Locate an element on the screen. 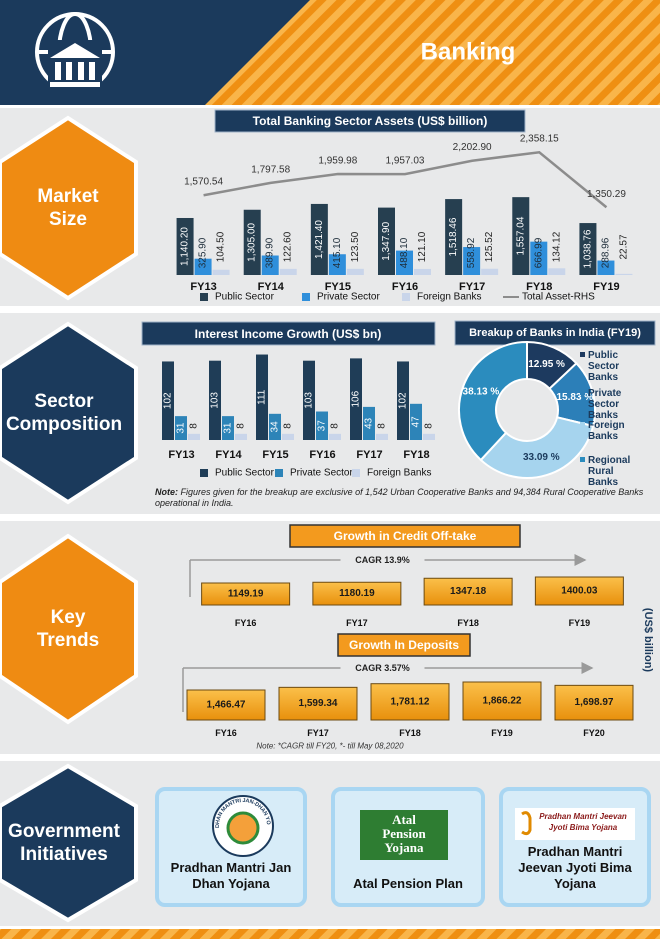 The image size is (660, 939). data-label: 2,202.90 is located at coordinates (472, 147).